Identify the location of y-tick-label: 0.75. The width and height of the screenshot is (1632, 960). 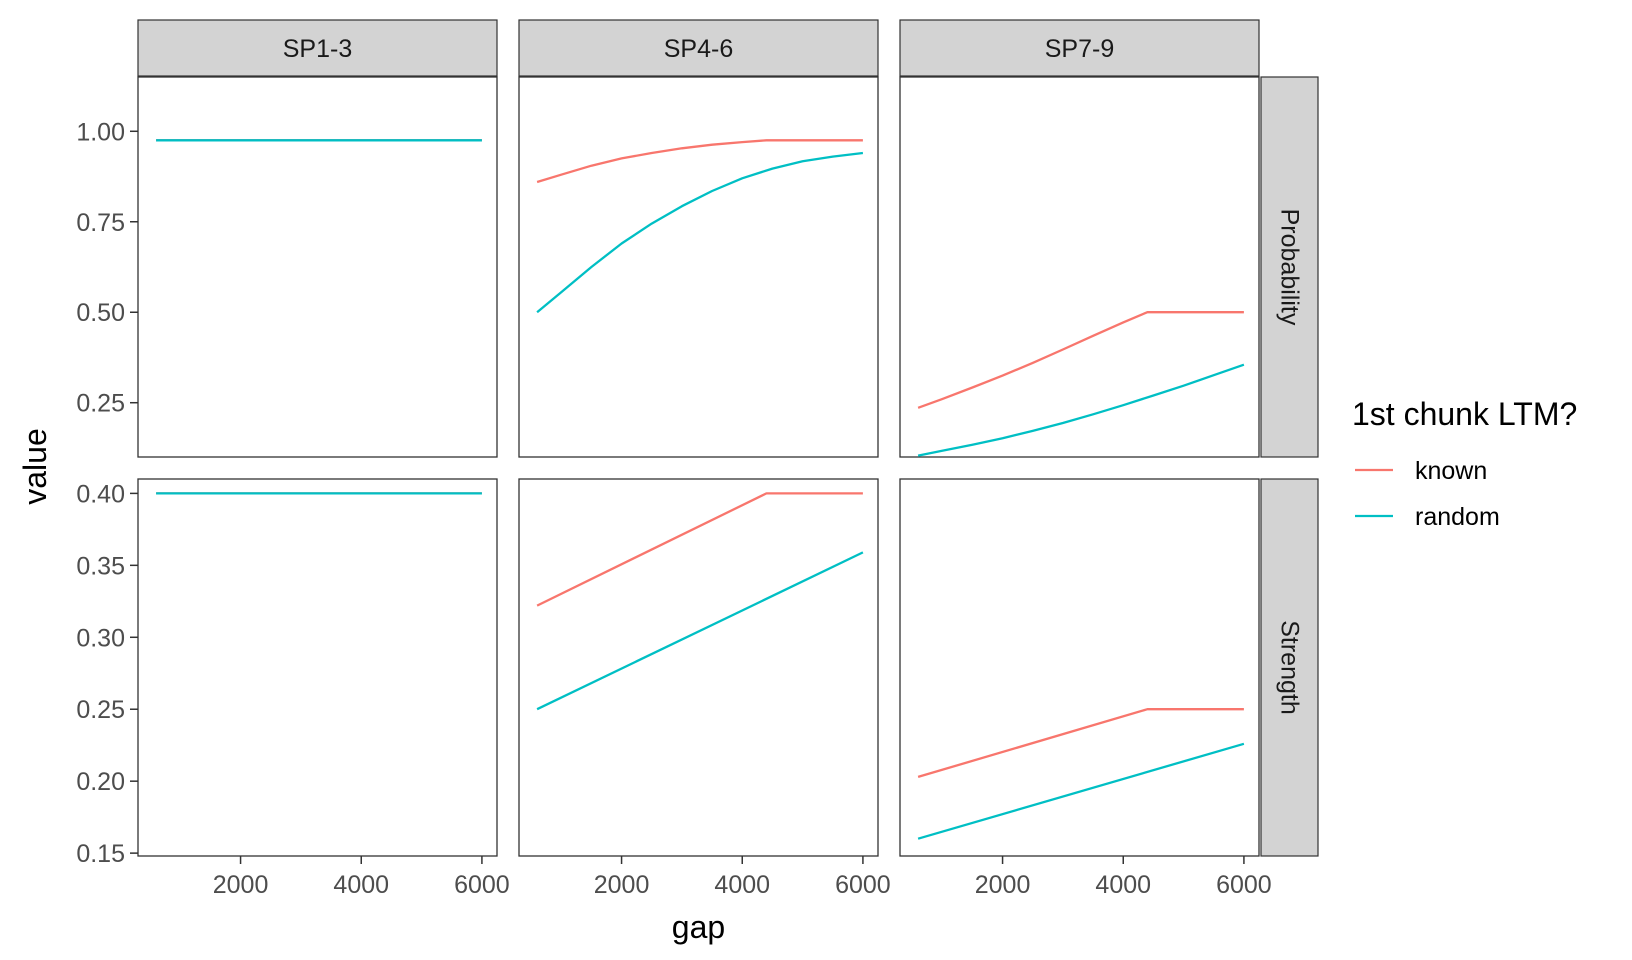
(100, 223).